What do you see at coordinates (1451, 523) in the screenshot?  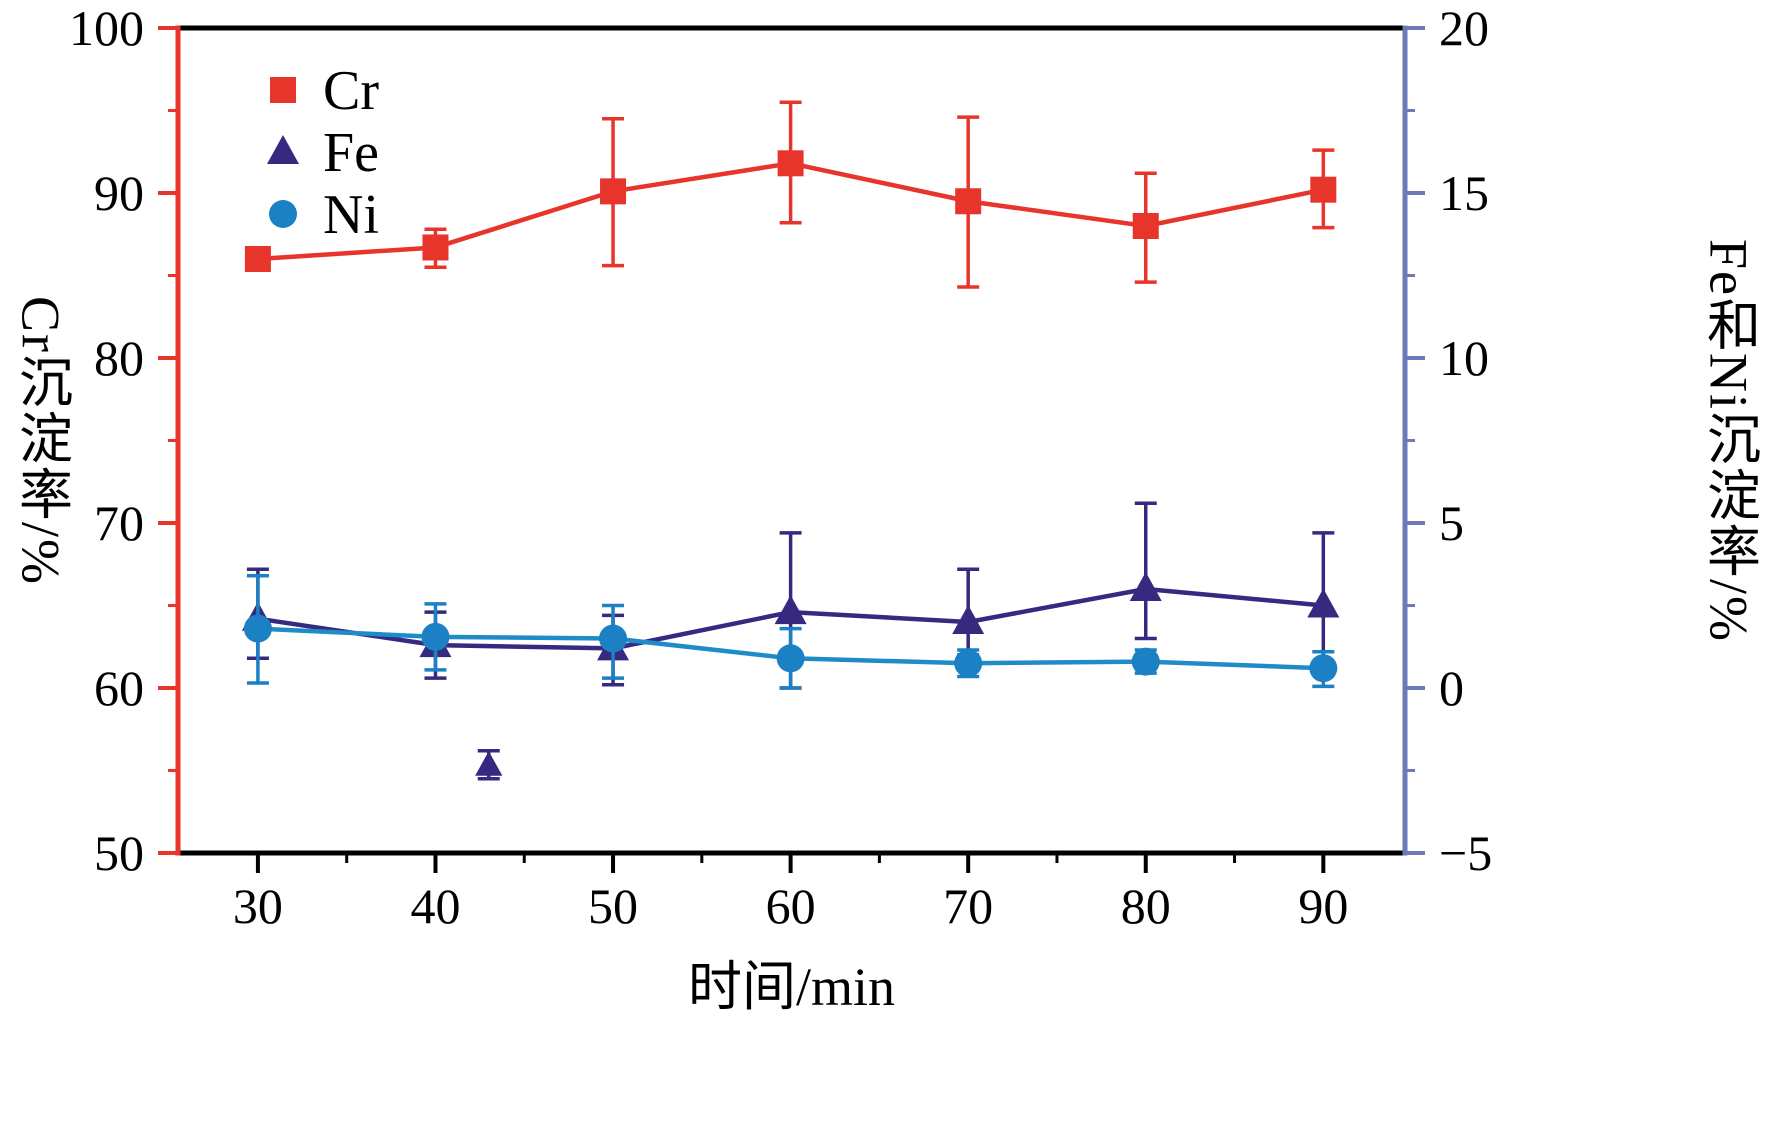 I see `right-tick-label: 5` at bounding box center [1451, 523].